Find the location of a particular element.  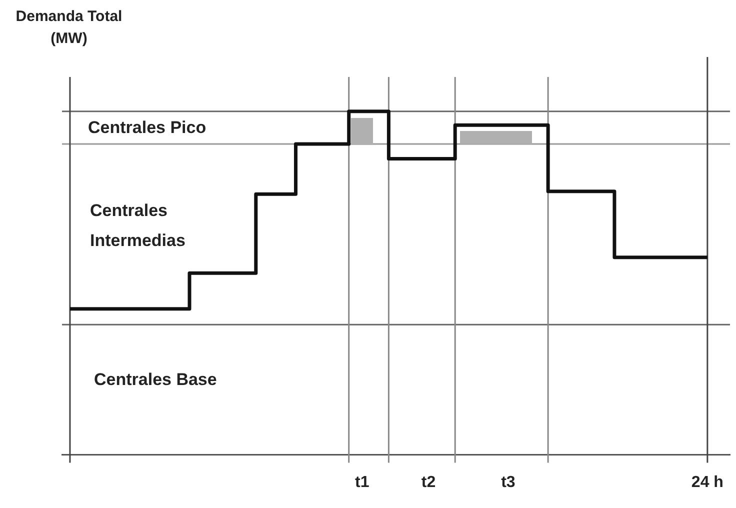

x-tick-label: 24 h is located at coordinates (707, 482).